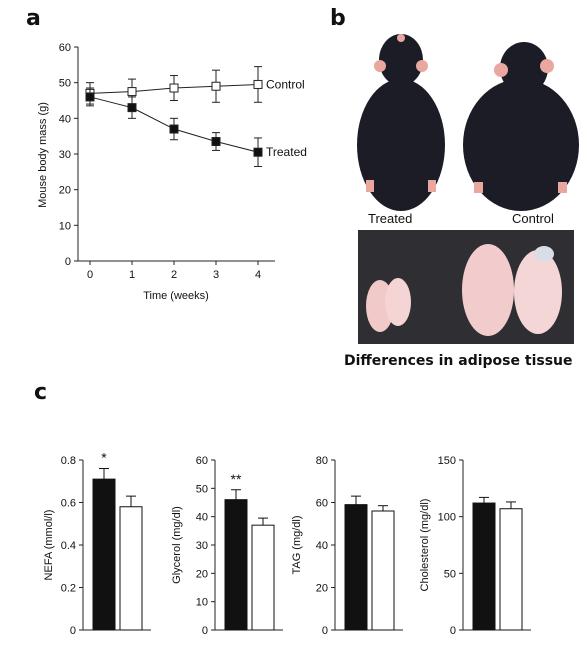  What do you see at coordinates (458, 361) in the screenshot?
I see `panel-b-caption: Differences in adipose tissue` at bounding box center [458, 361].